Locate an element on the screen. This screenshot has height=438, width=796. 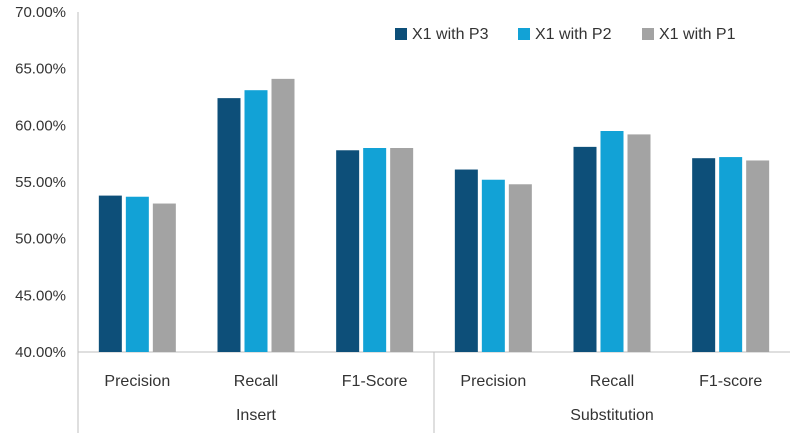
legend-label: X1 with P2 is located at coordinates (573, 34).